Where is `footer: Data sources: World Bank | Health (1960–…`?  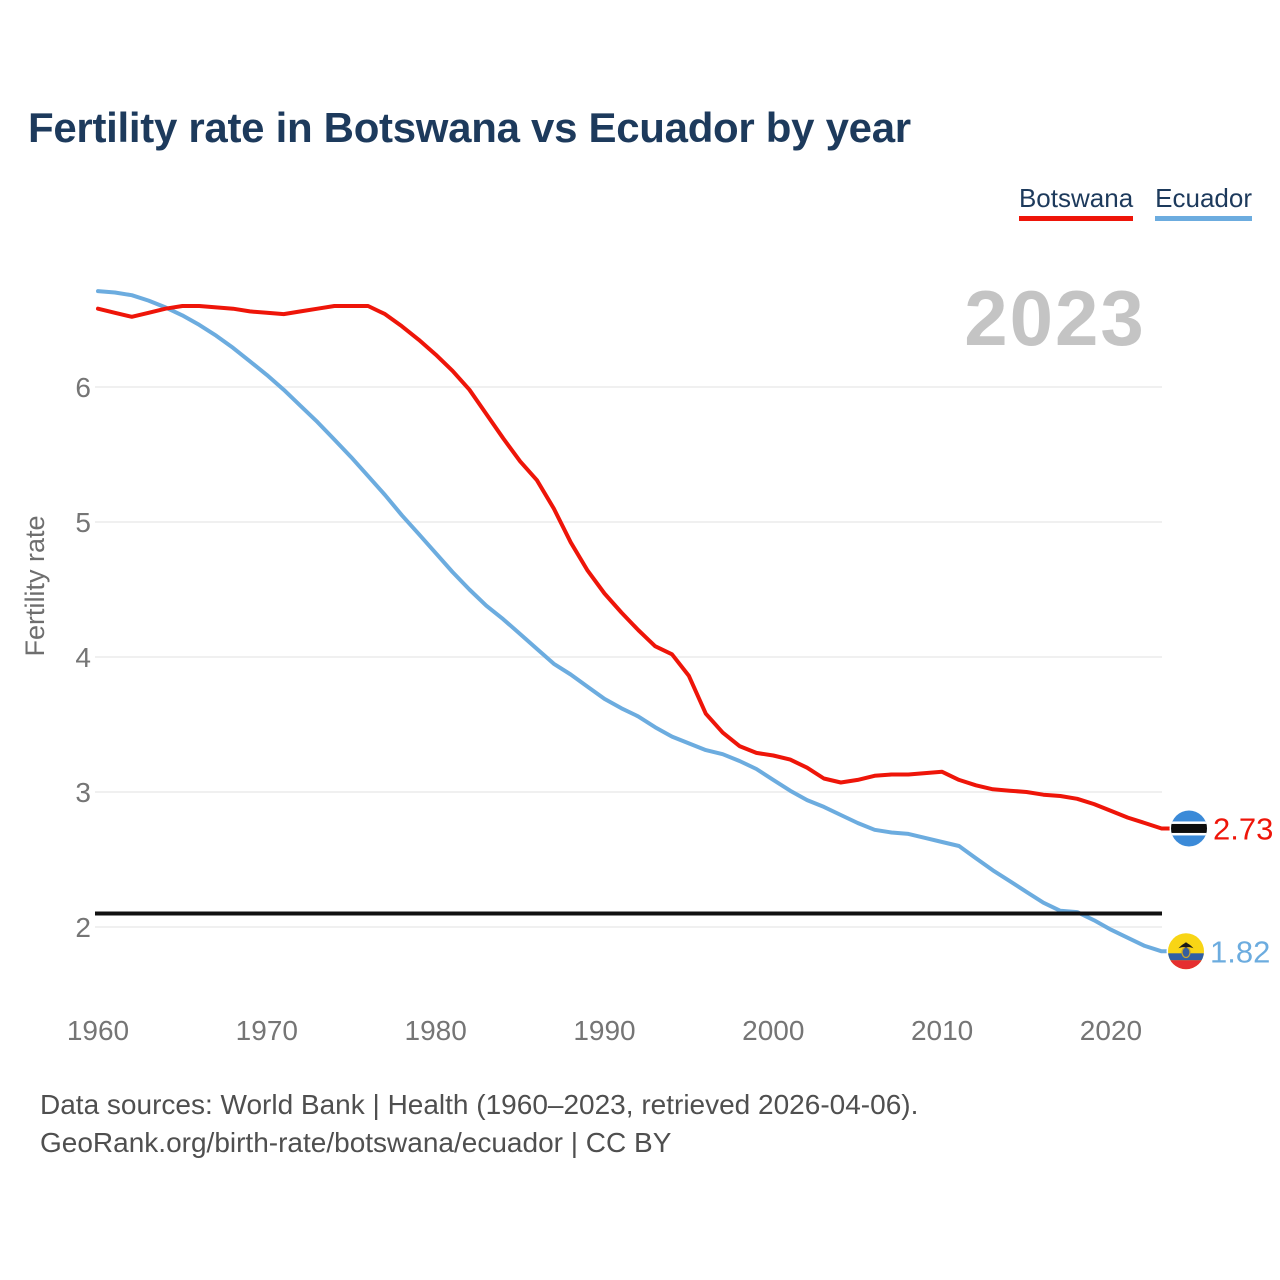 footer: Data sources: World Bank | Health (1960–… is located at coordinates (479, 1124).